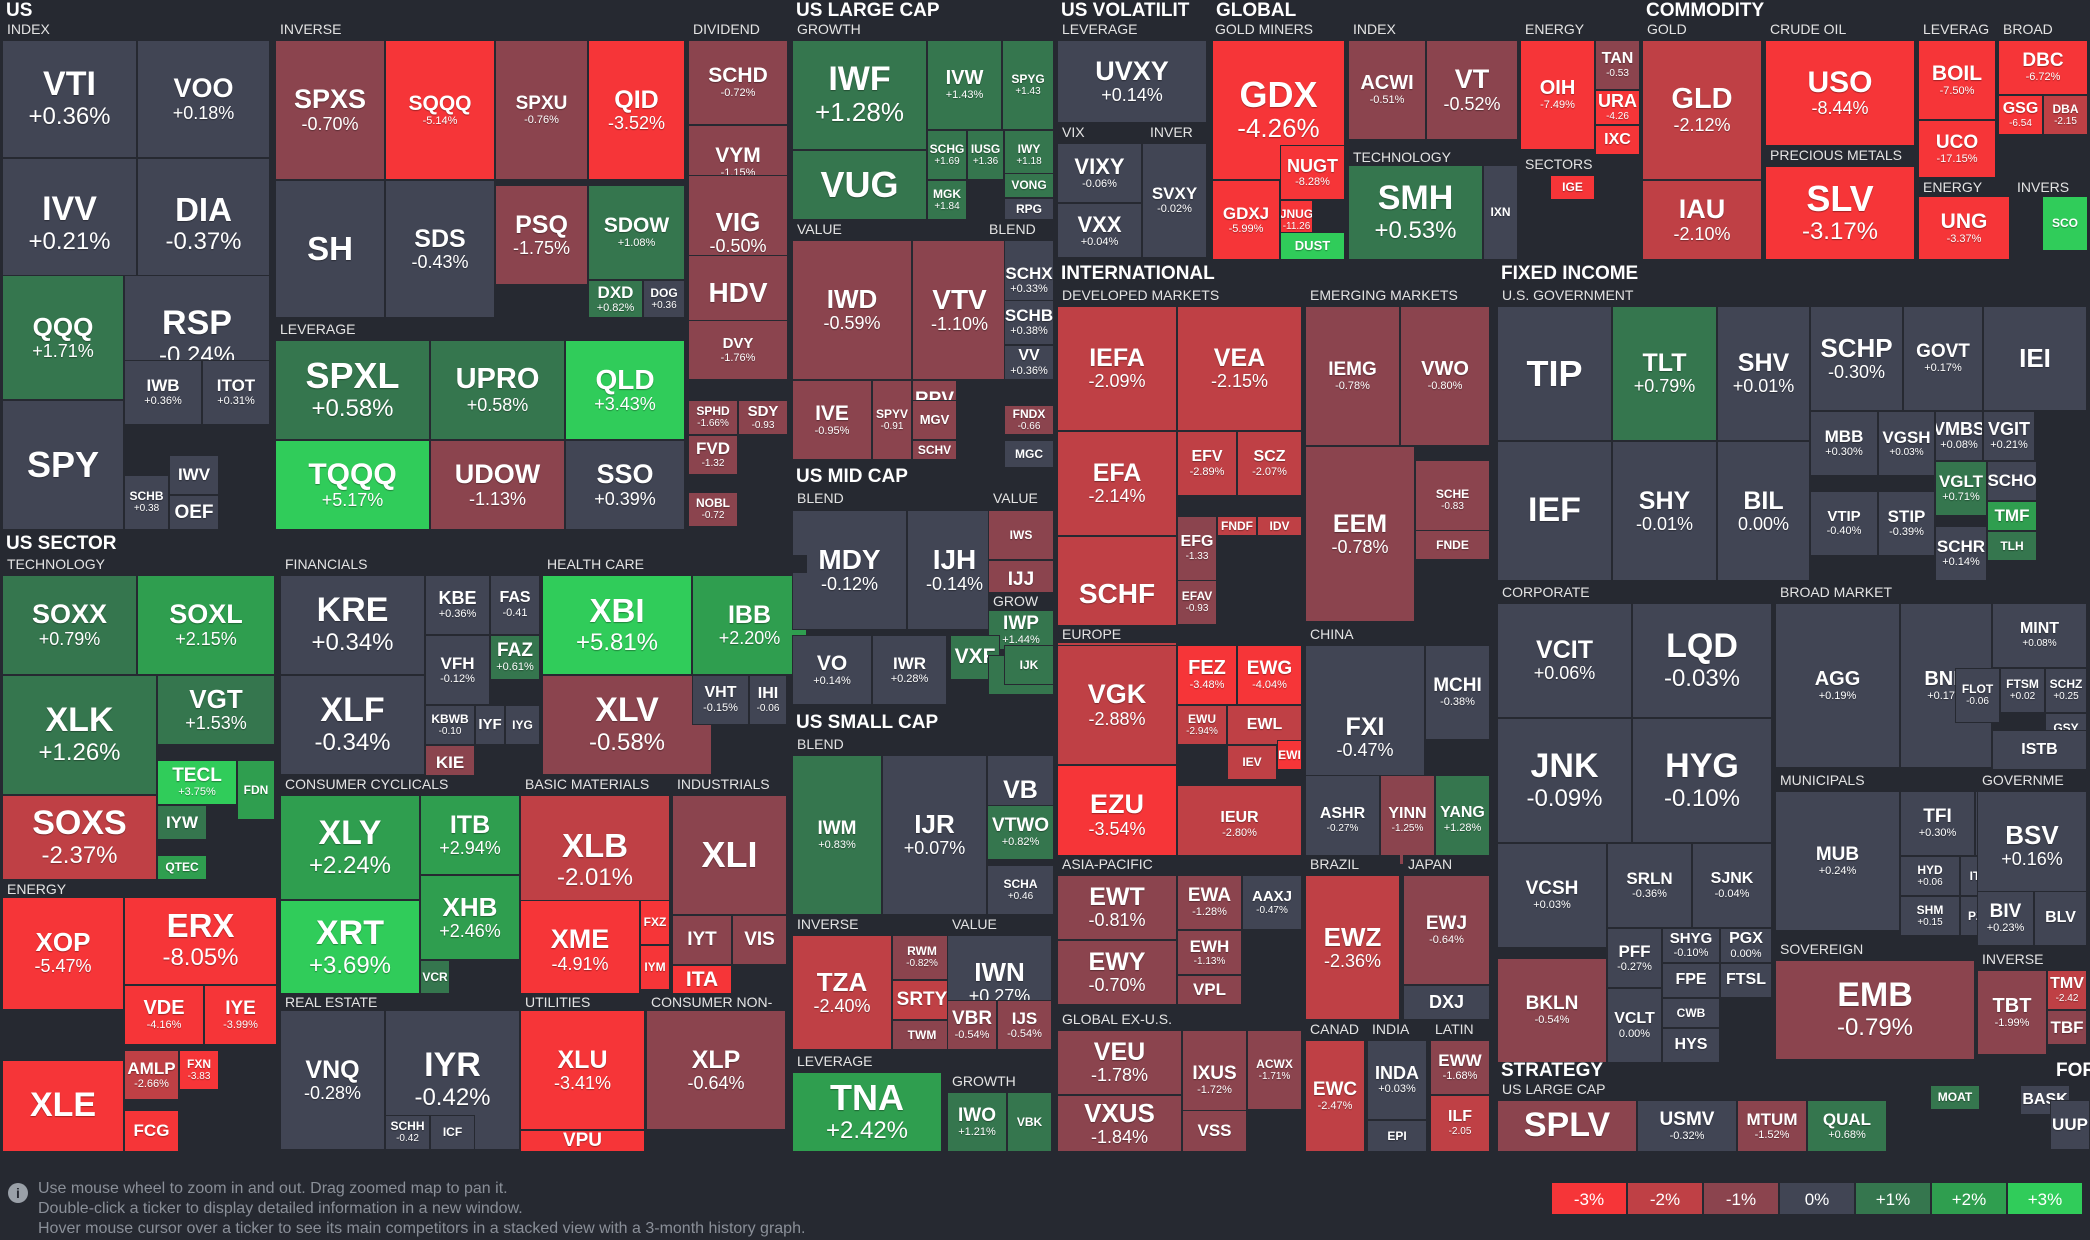 Image resolution: width=2090 pixels, height=1240 pixels. What do you see at coordinates (954, 570) in the screenshot?
I see `tile-ijh-141: IJH -0.14%` at bounding box center [954, 570].